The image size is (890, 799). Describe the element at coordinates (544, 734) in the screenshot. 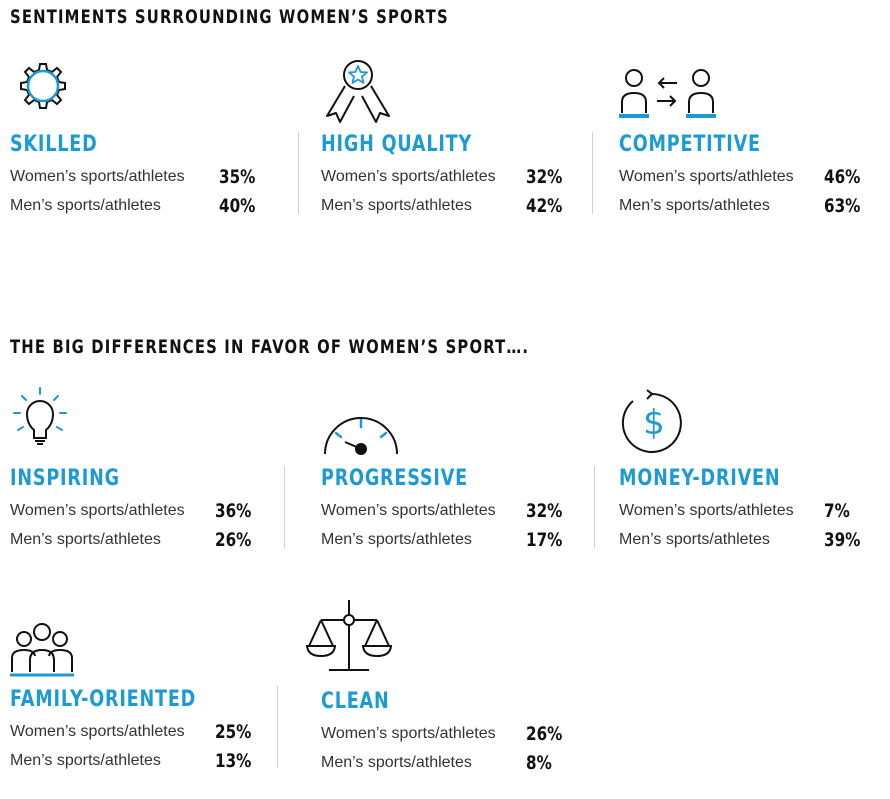

I see `women-value: 26%` at that location.